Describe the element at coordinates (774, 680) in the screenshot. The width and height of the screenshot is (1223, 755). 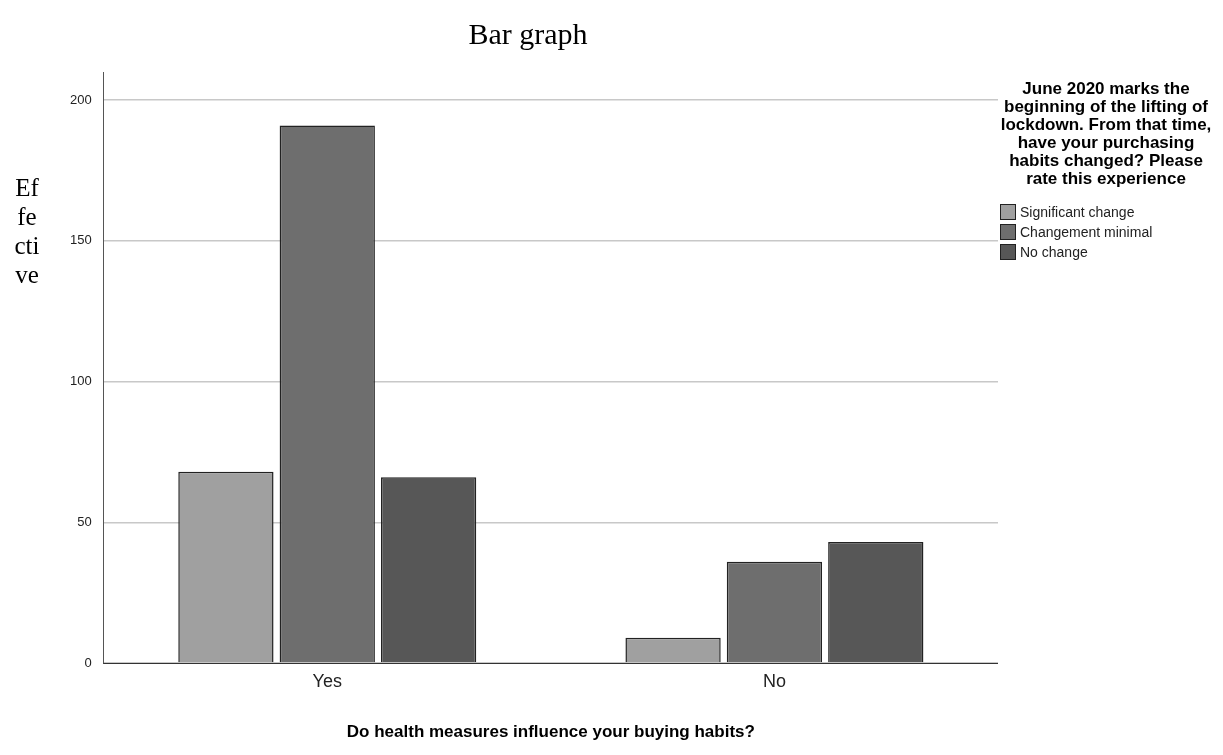
I see `x-tick-label: No` at that location.